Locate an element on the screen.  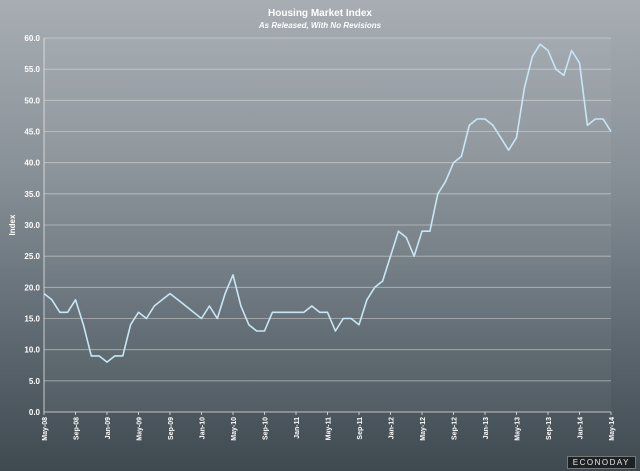
x-tick-label: Jan-12 is located at coordinates (392, 428).